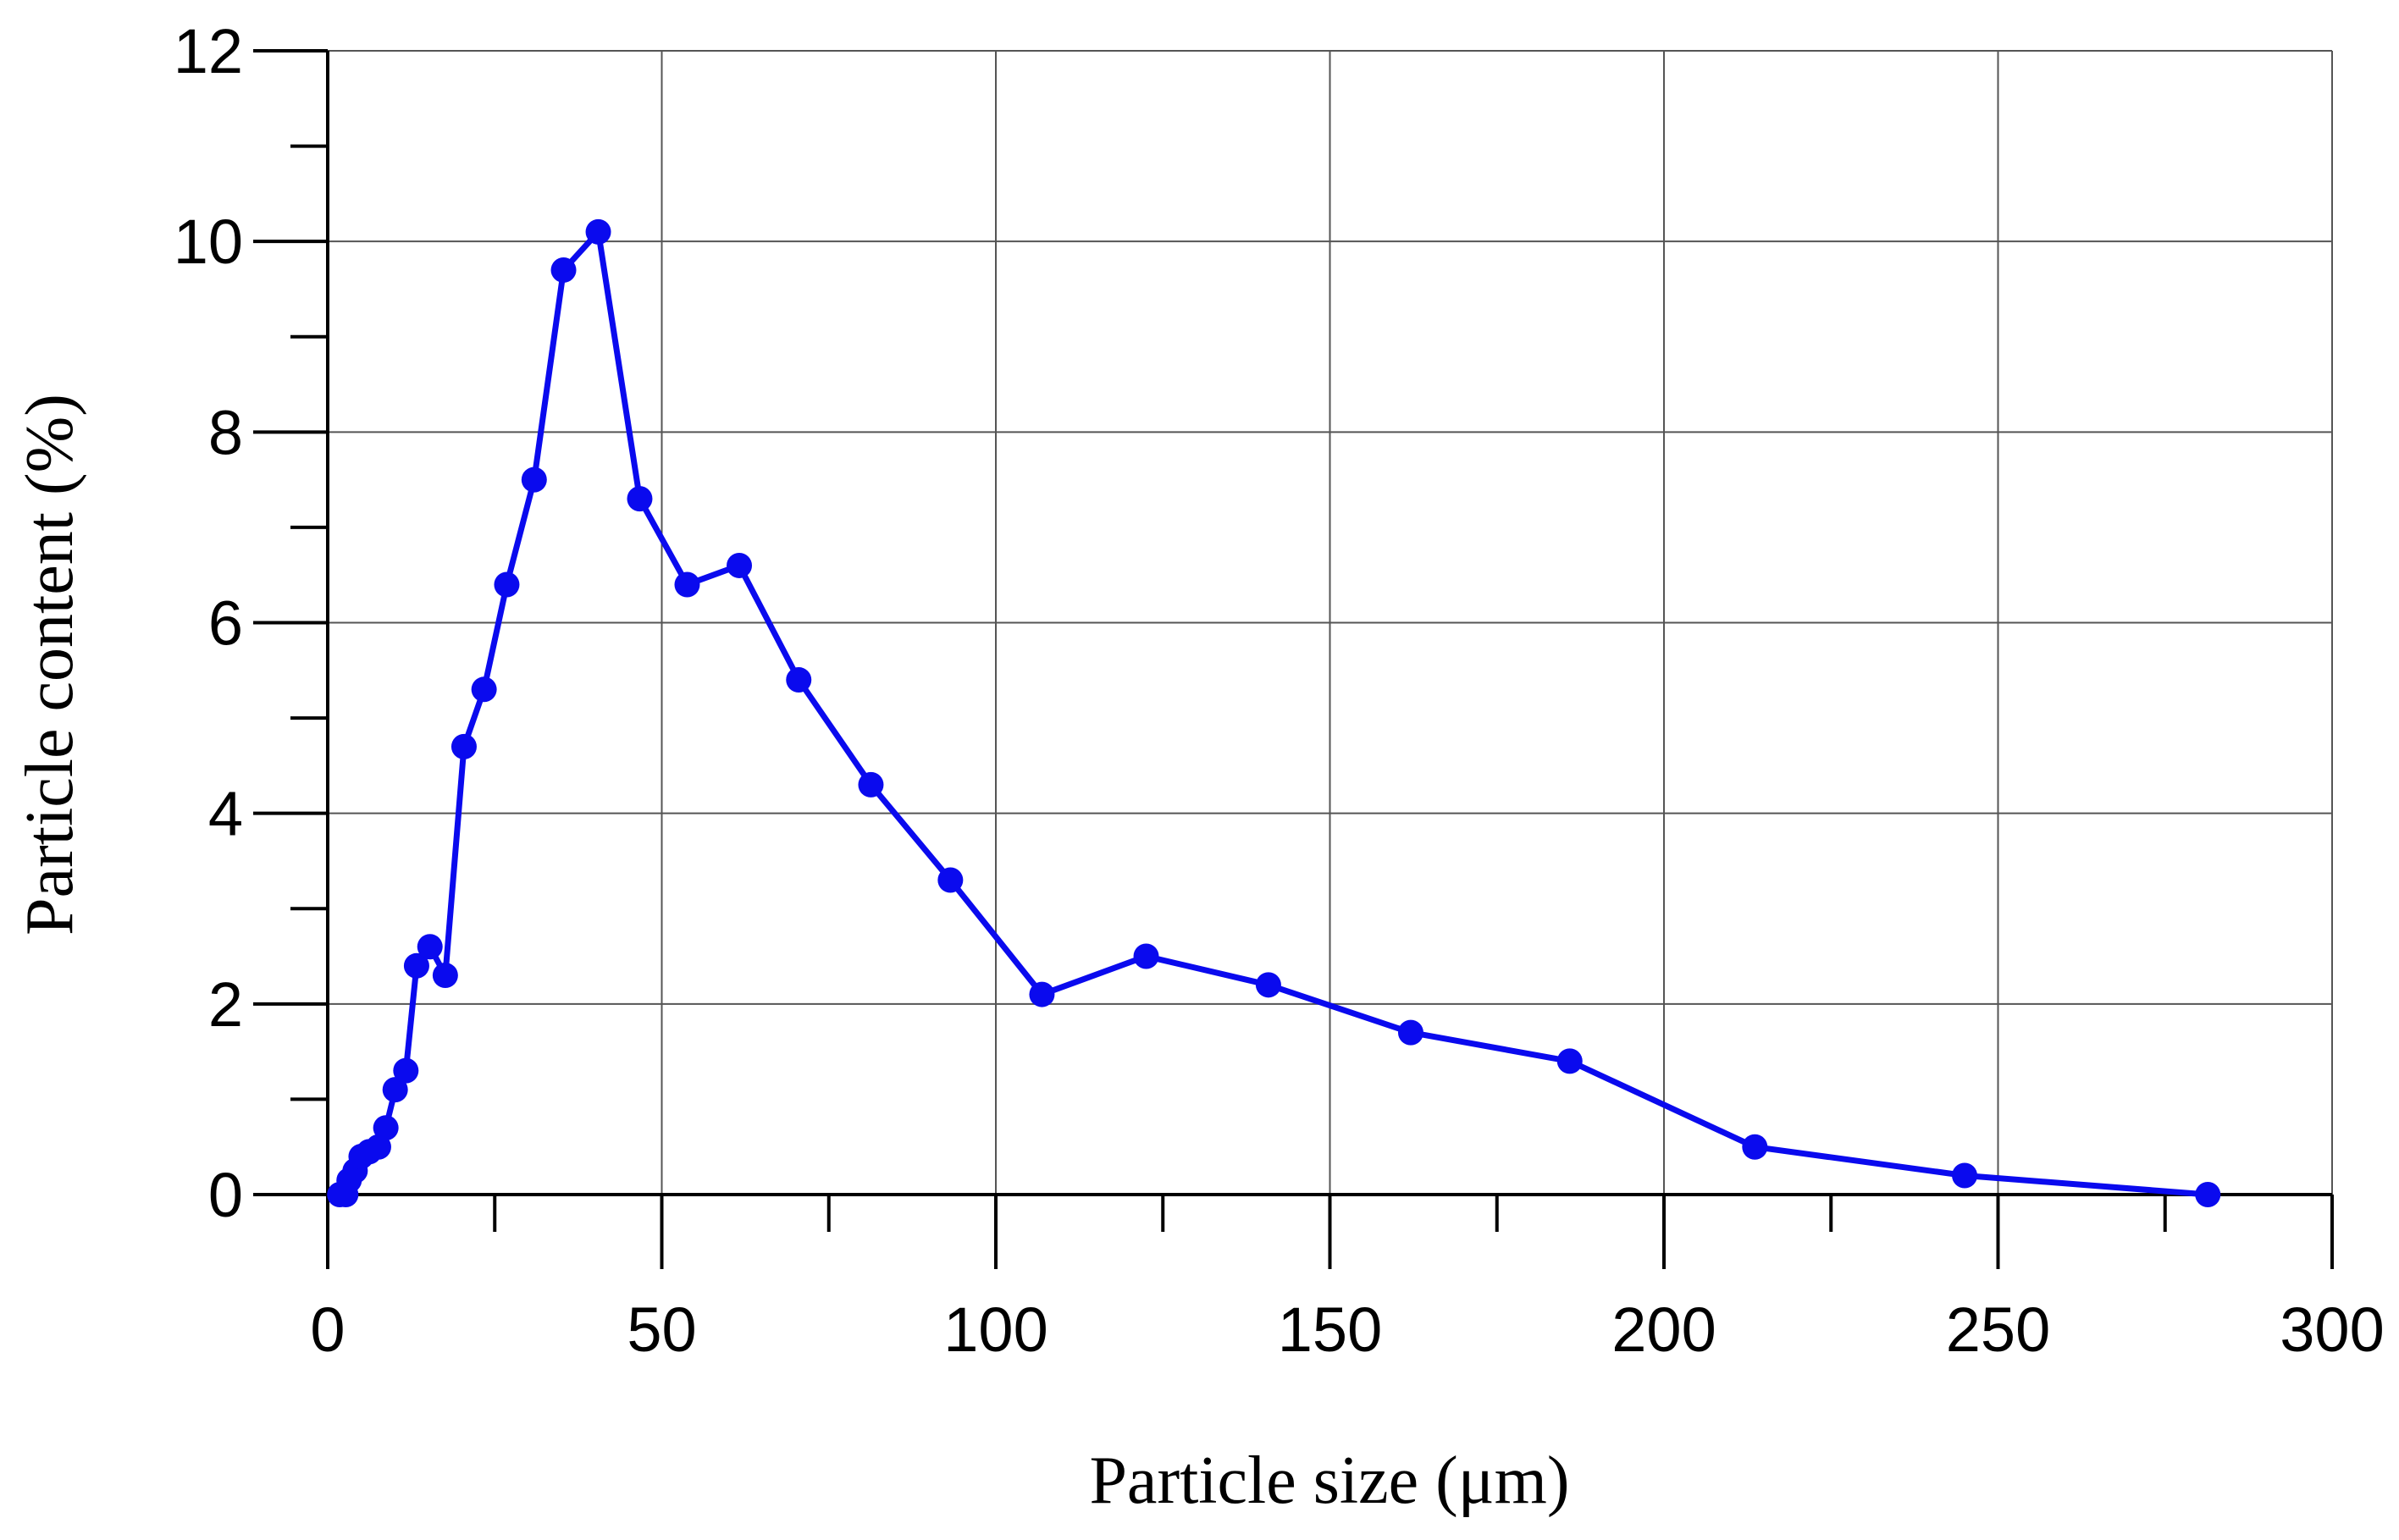 Image resolution: width=2399 pixels, height=1540 pixels. What do you see at coordinates (50, 665) in the screenshot?
I see `y-axis-label: Particle content (%)` at bounding box center [50, 665].